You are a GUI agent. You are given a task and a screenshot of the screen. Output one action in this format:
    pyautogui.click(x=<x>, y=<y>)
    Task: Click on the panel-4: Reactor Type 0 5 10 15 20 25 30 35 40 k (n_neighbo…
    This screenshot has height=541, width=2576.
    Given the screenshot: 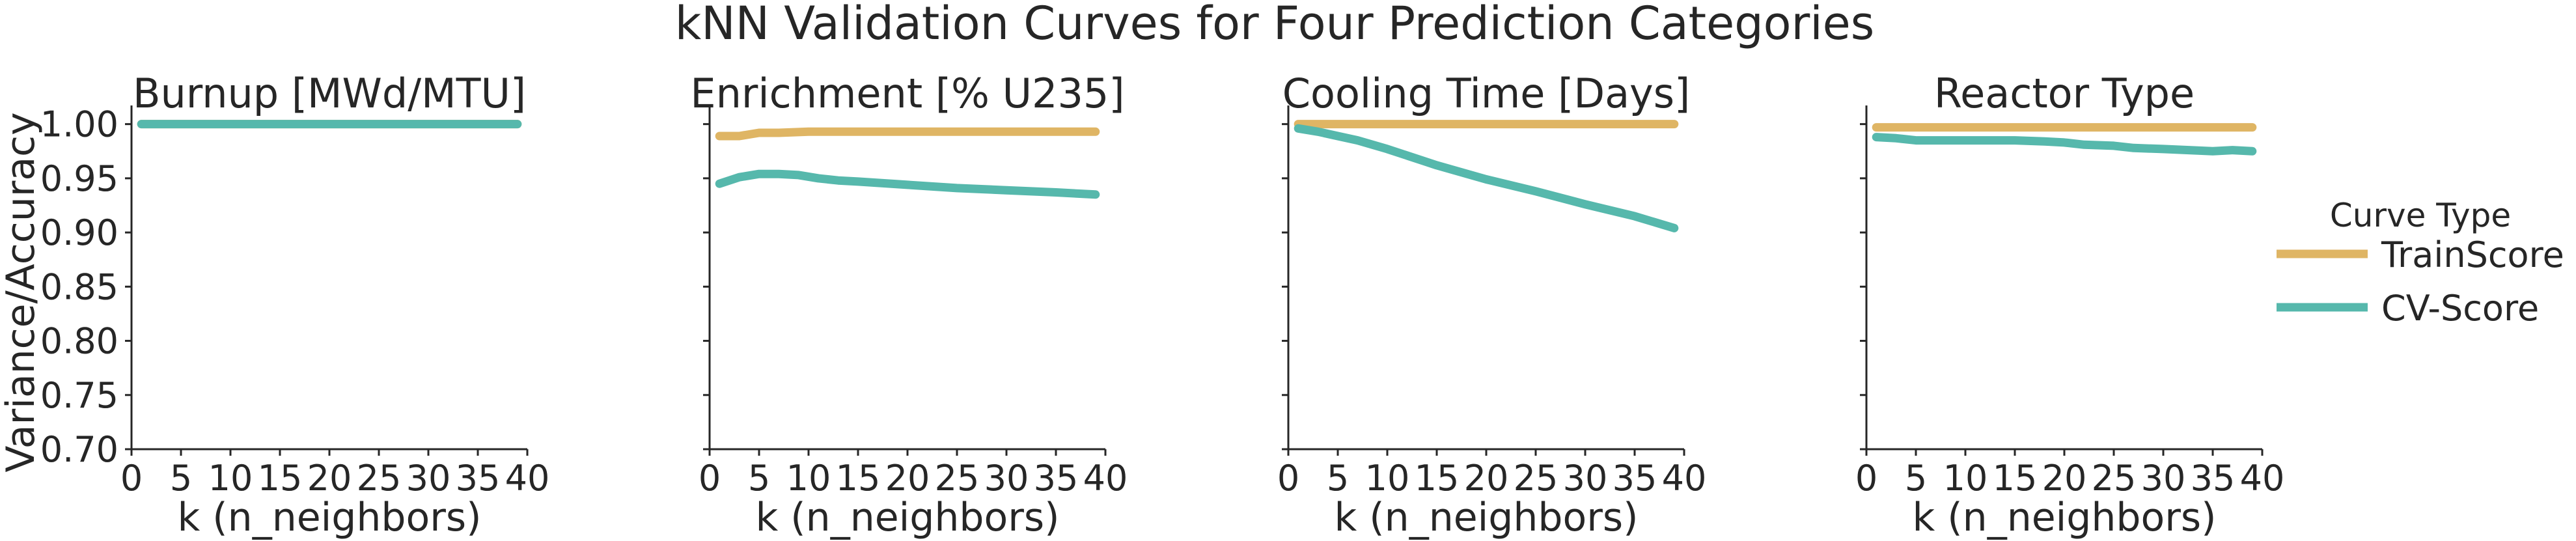 What is the action you would take?
    pyautogui.click(x=2070, y=305)
    